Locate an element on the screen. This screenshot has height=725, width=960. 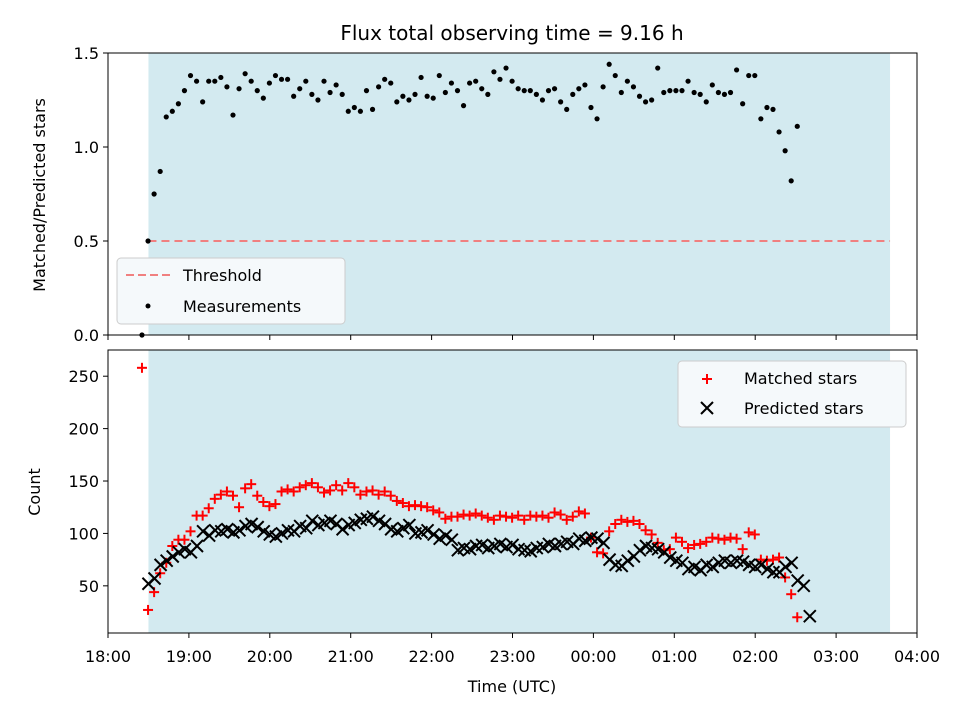
x-tick-label: 02:00 is located at coordinates (755, 656).